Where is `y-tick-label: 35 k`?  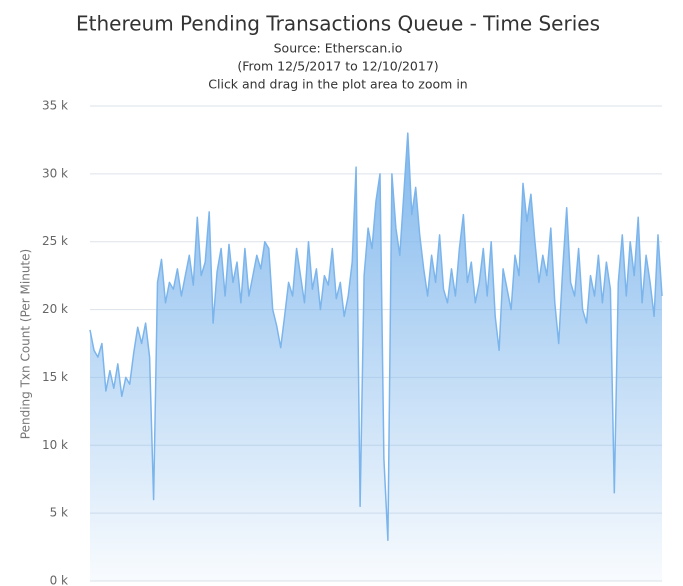
y-tick-label: 35 k is located at coordinates (55, 106).